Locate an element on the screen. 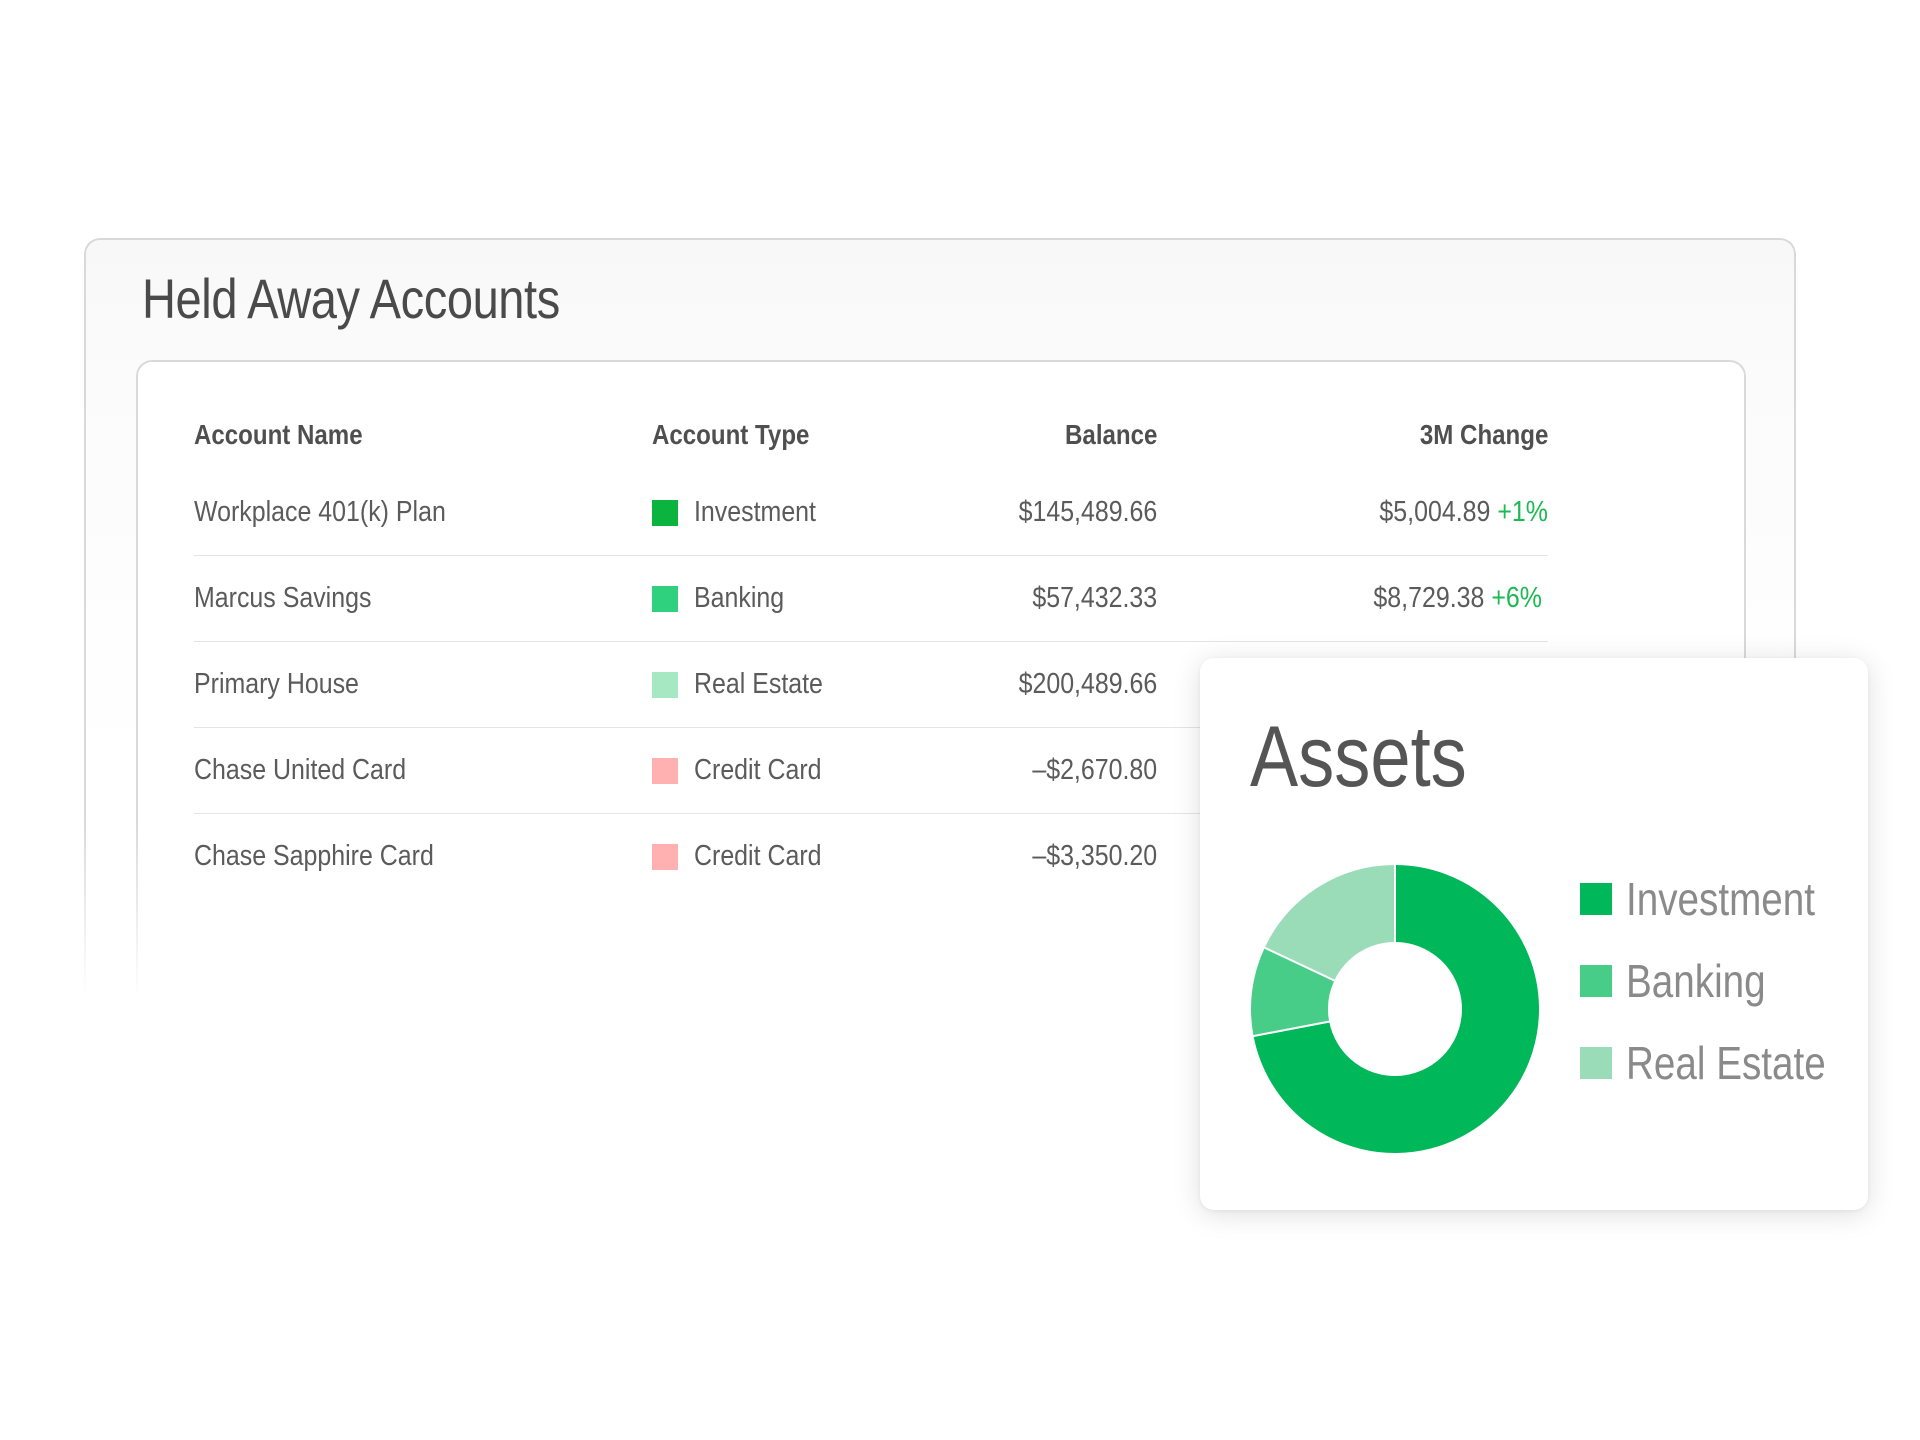  balance-cell: $145,489.66 is located at coordinates (1087, 512).